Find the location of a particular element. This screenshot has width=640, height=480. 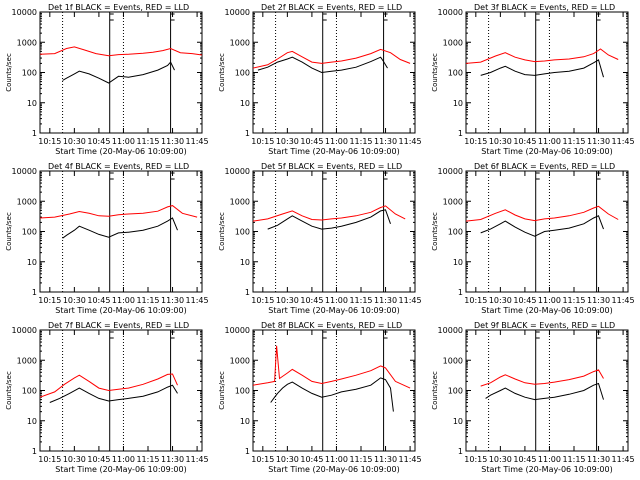

chart-title: Det 6f BLACK = Events, RED = LLD is located at coordinates (544, 166).